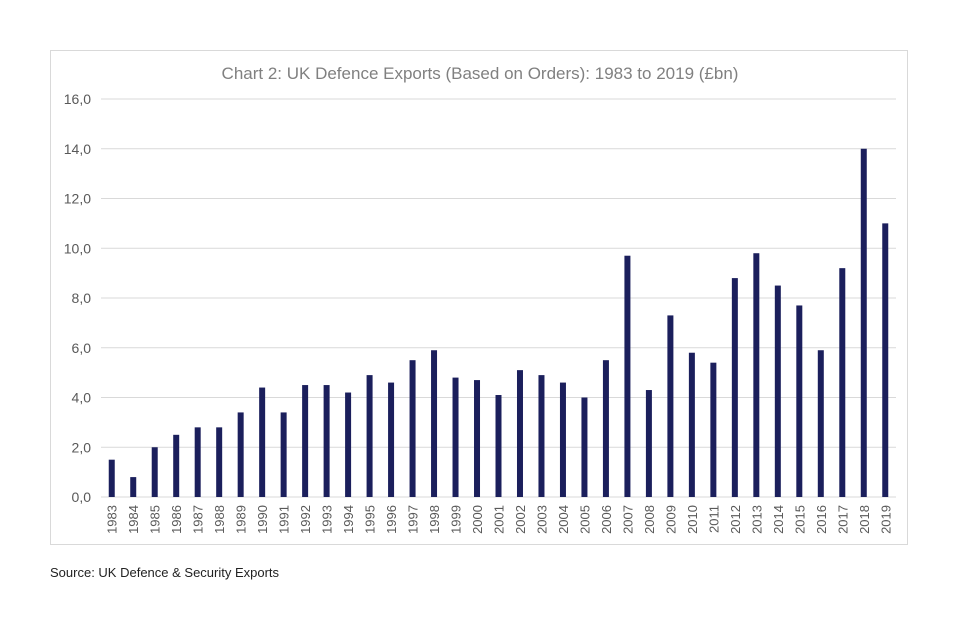  Describe the element at coordinates (756, 519) in the screenshot. I see `x-tick-label: 2013` at that location.